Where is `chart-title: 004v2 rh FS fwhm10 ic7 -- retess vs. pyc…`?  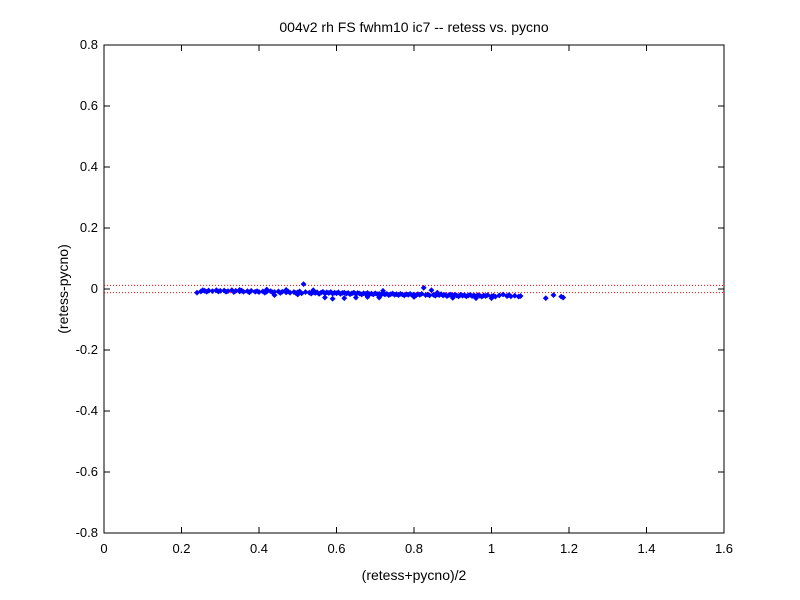 chart-title: 004v2 rh FS fwhm10 ic7 -- retess vs. pyc… is located at coordinates (413, 27).